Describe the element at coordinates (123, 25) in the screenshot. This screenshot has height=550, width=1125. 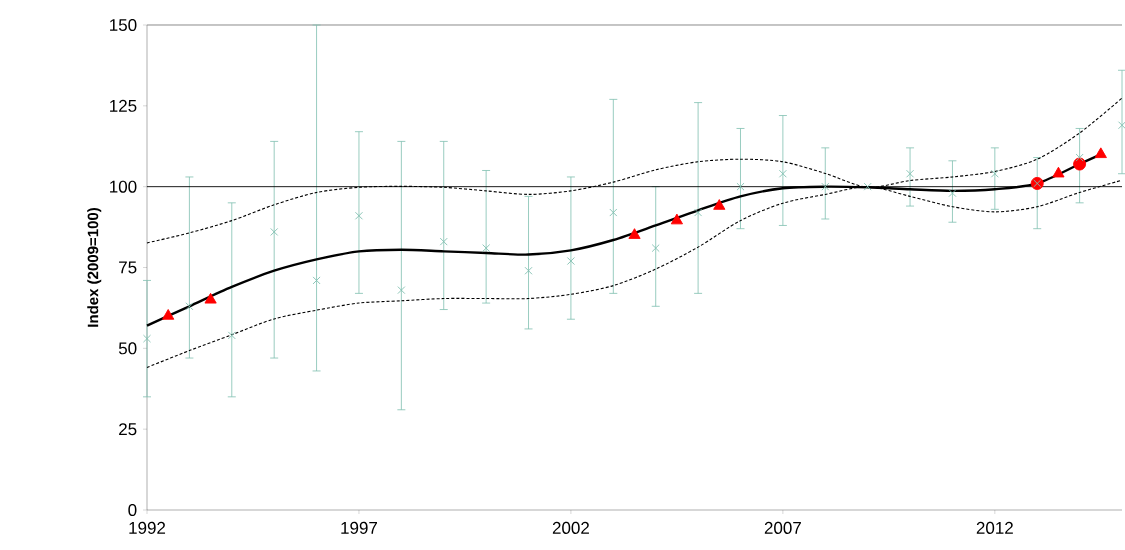
I see `y-tick-label: 150` at that location.